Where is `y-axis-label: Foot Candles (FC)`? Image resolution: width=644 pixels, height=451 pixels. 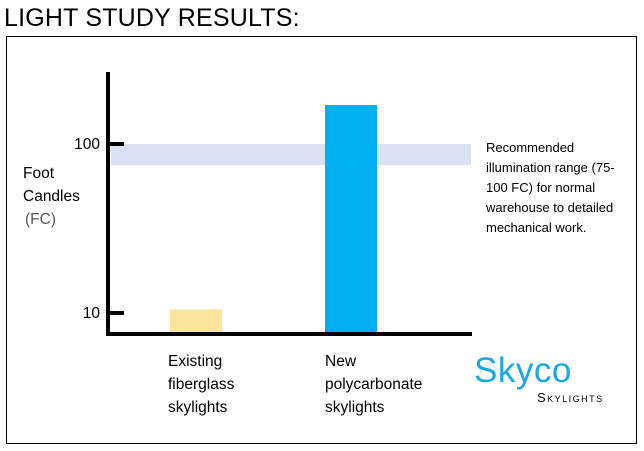 y-axis-label: Foot Candles (FC) is located at coordinates (51, 196).